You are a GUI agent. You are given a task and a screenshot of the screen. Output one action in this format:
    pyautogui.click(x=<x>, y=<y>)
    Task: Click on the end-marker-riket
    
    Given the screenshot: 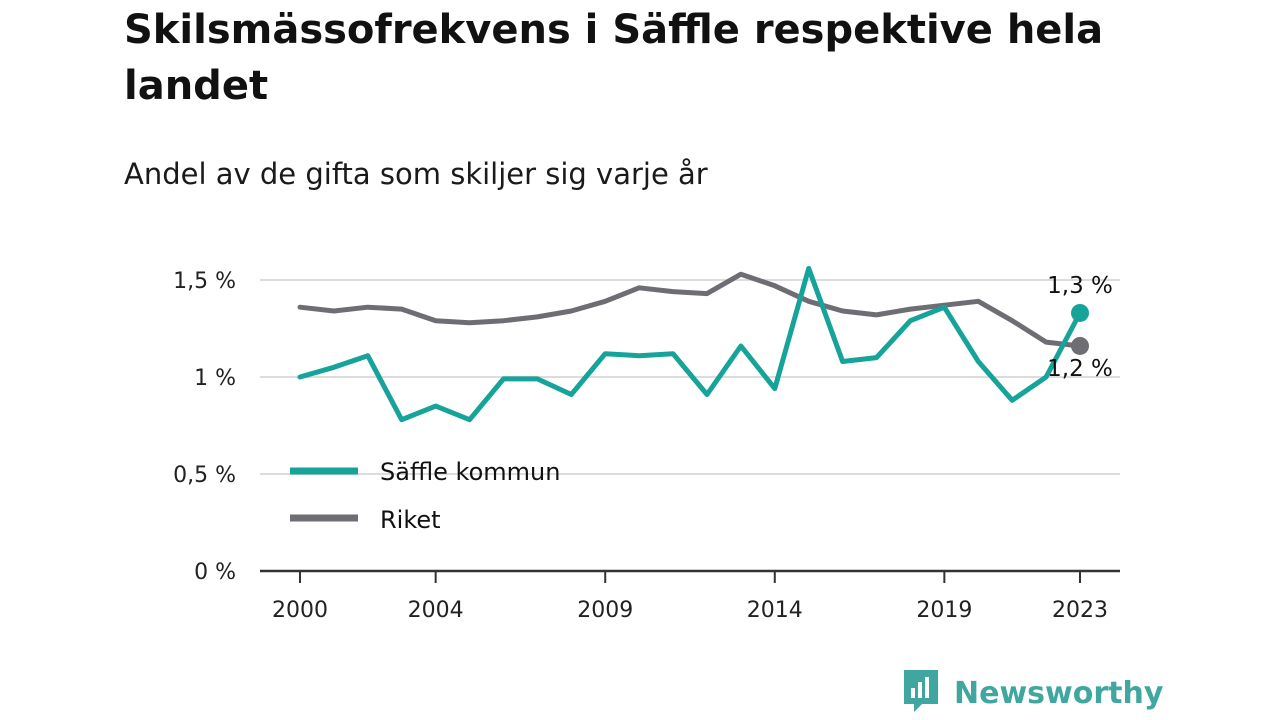 What is the action you would take?
    pyautogui.click(x=1080, y=345)
    